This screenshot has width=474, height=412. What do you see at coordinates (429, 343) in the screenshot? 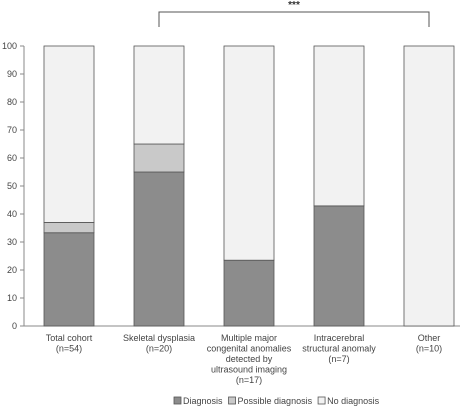
I see `x-category-label: Other (n=10)` at bounding box center [429, 343].